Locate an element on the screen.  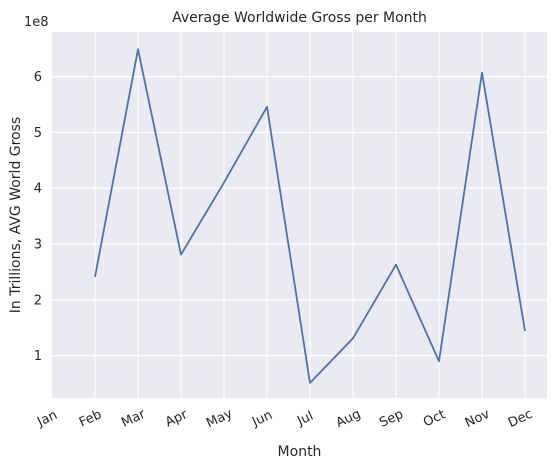
y-tick-label-2: 2 is located at coordinates (38, 300).